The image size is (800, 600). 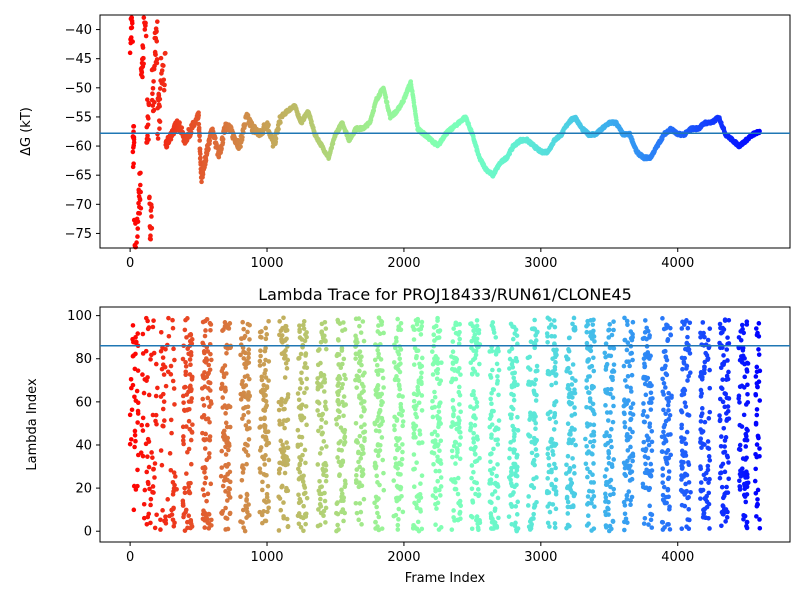 What do you see at coordinates (78, 234) in the screenshot?
I see `top-y-tick-label: −75` at bounding box center [78, 234].